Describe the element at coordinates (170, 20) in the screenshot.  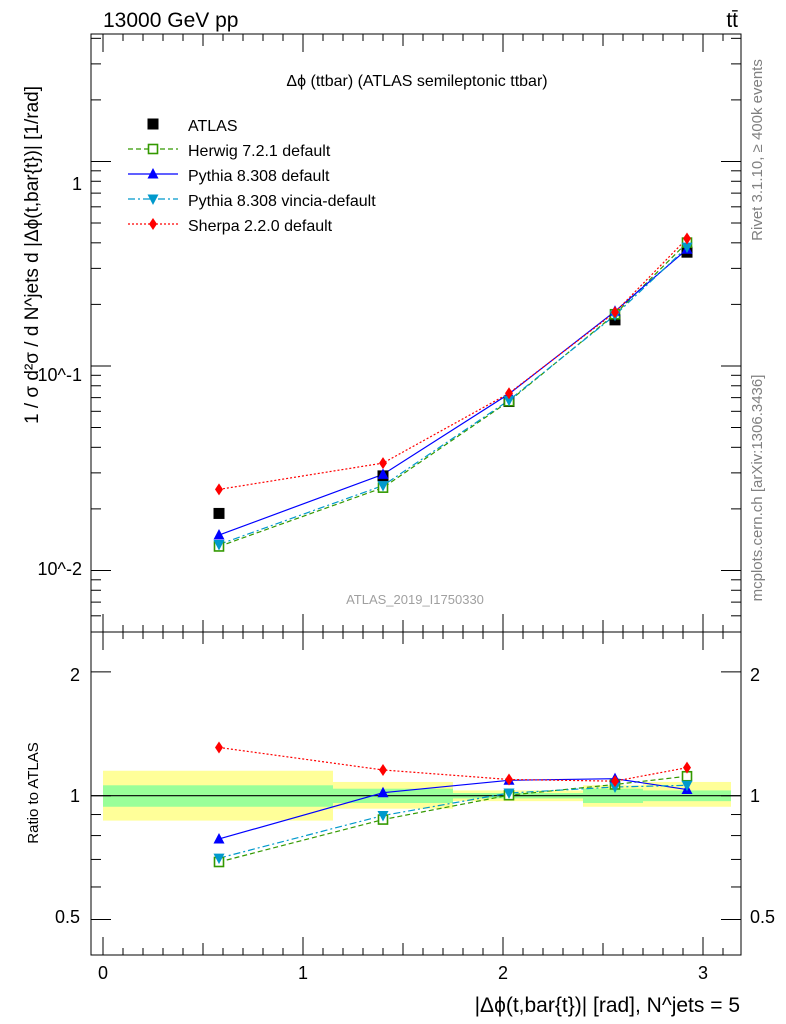
I see `energy-label: 13000 GeV pp` at that location.